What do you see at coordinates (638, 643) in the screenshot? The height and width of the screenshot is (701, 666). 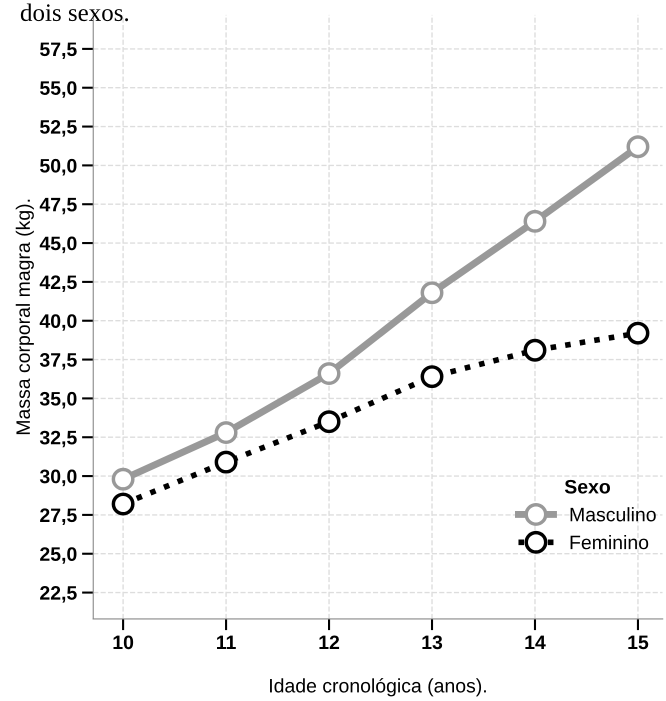 I see `x-tick-label: 15` at bounding box center [638, 643].